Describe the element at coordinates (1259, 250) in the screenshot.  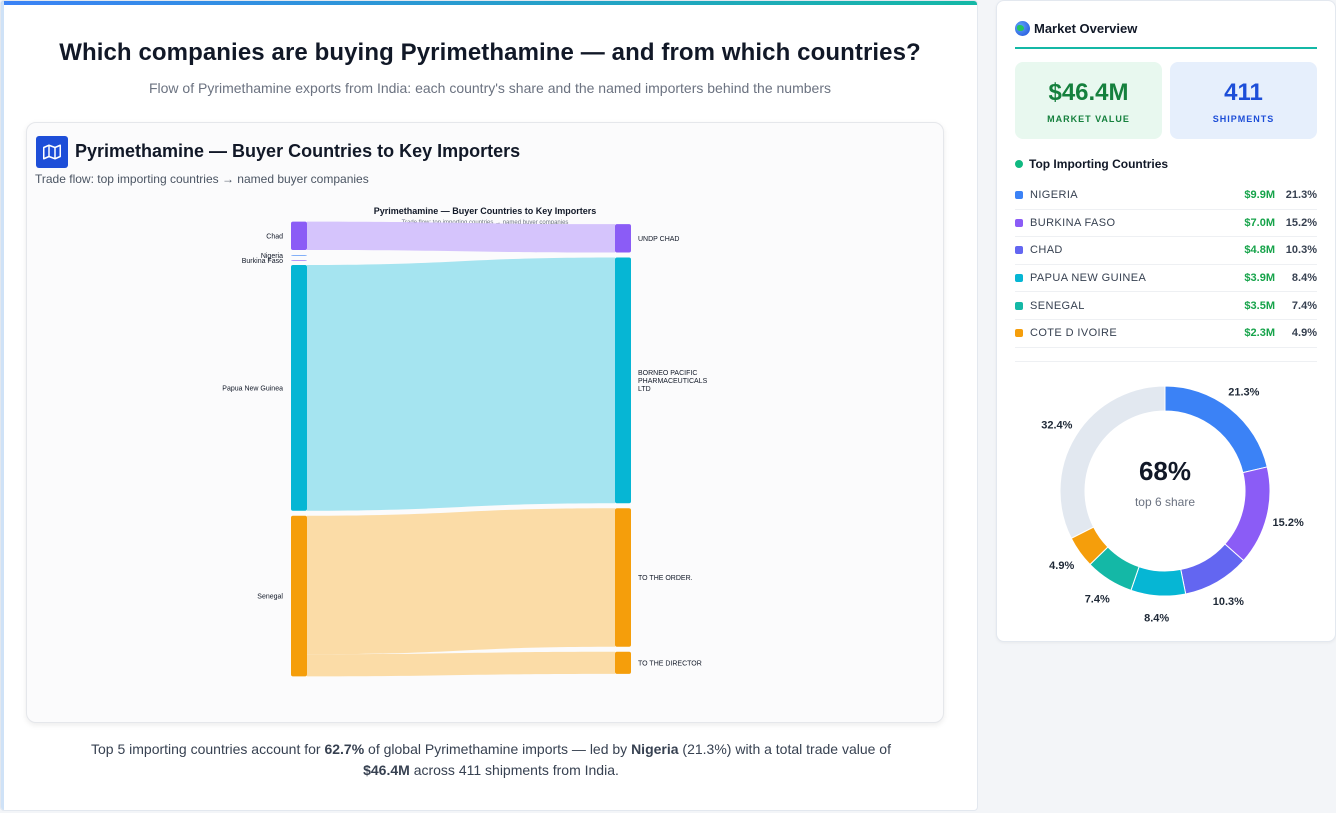
I see `country-value: $4.8M` at that location.